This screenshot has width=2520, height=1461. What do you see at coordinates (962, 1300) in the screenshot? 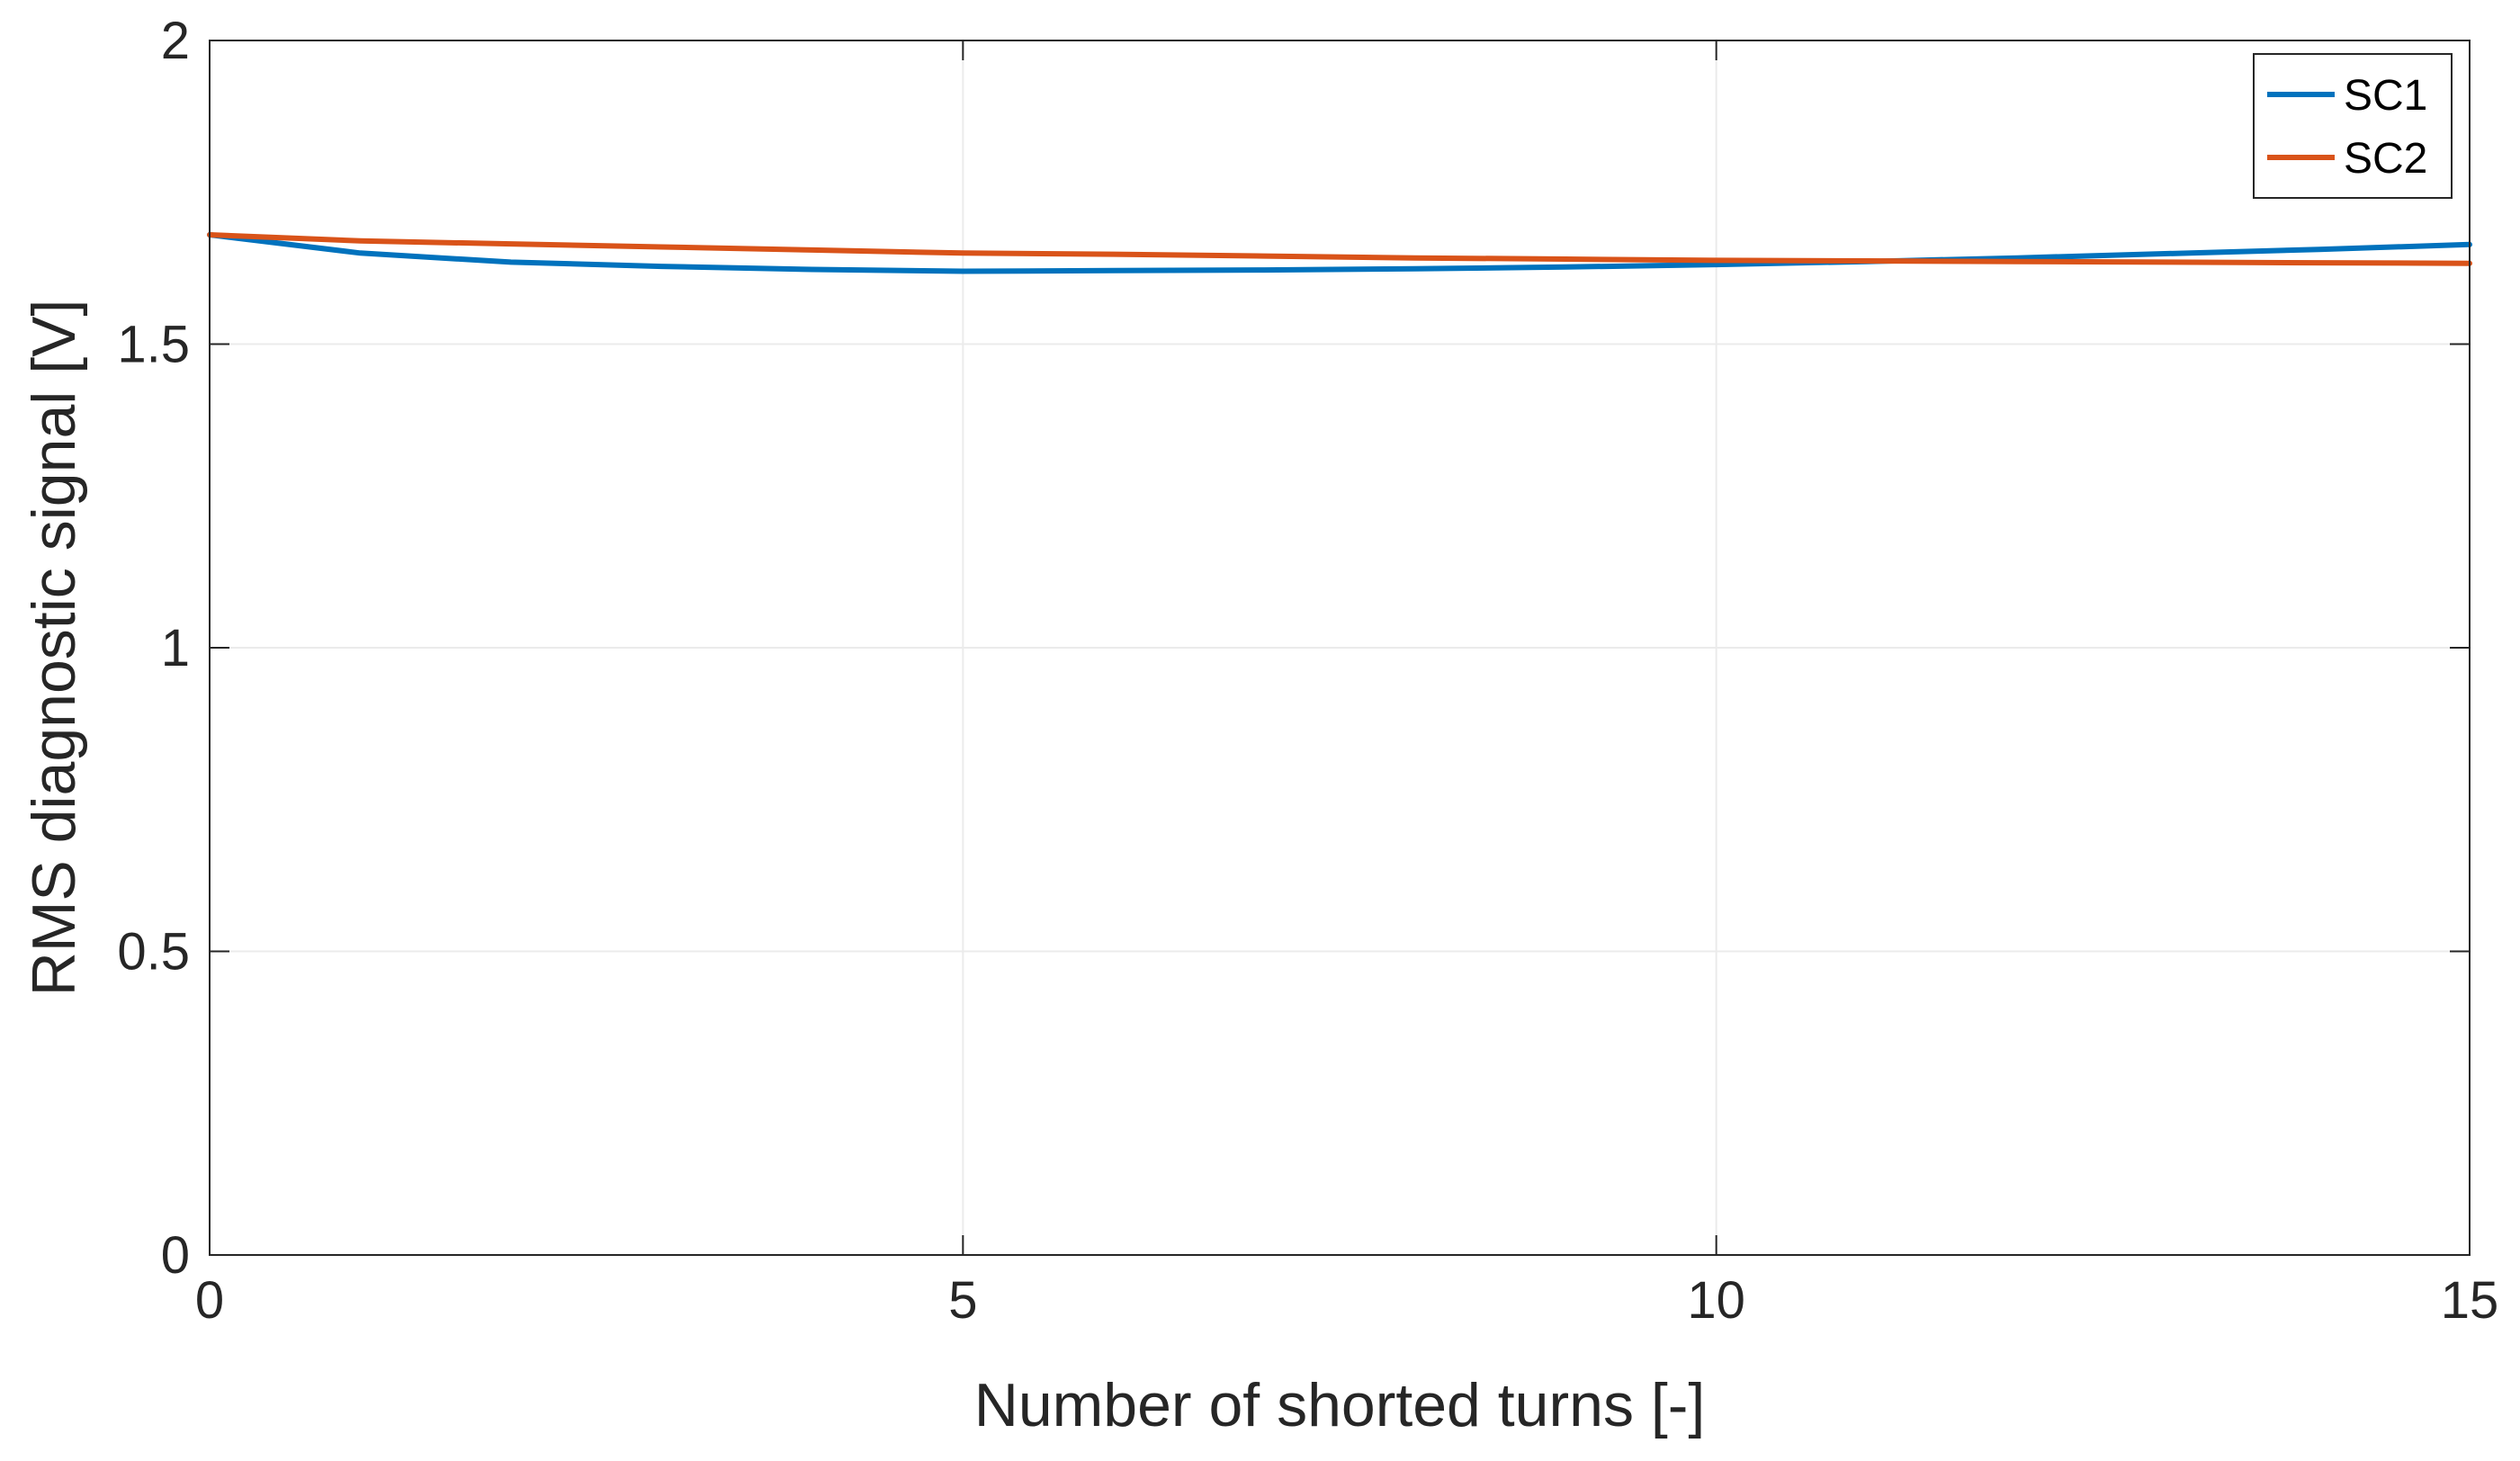
I see `x-tick-label: 5` at bounding box center [962, 1300].